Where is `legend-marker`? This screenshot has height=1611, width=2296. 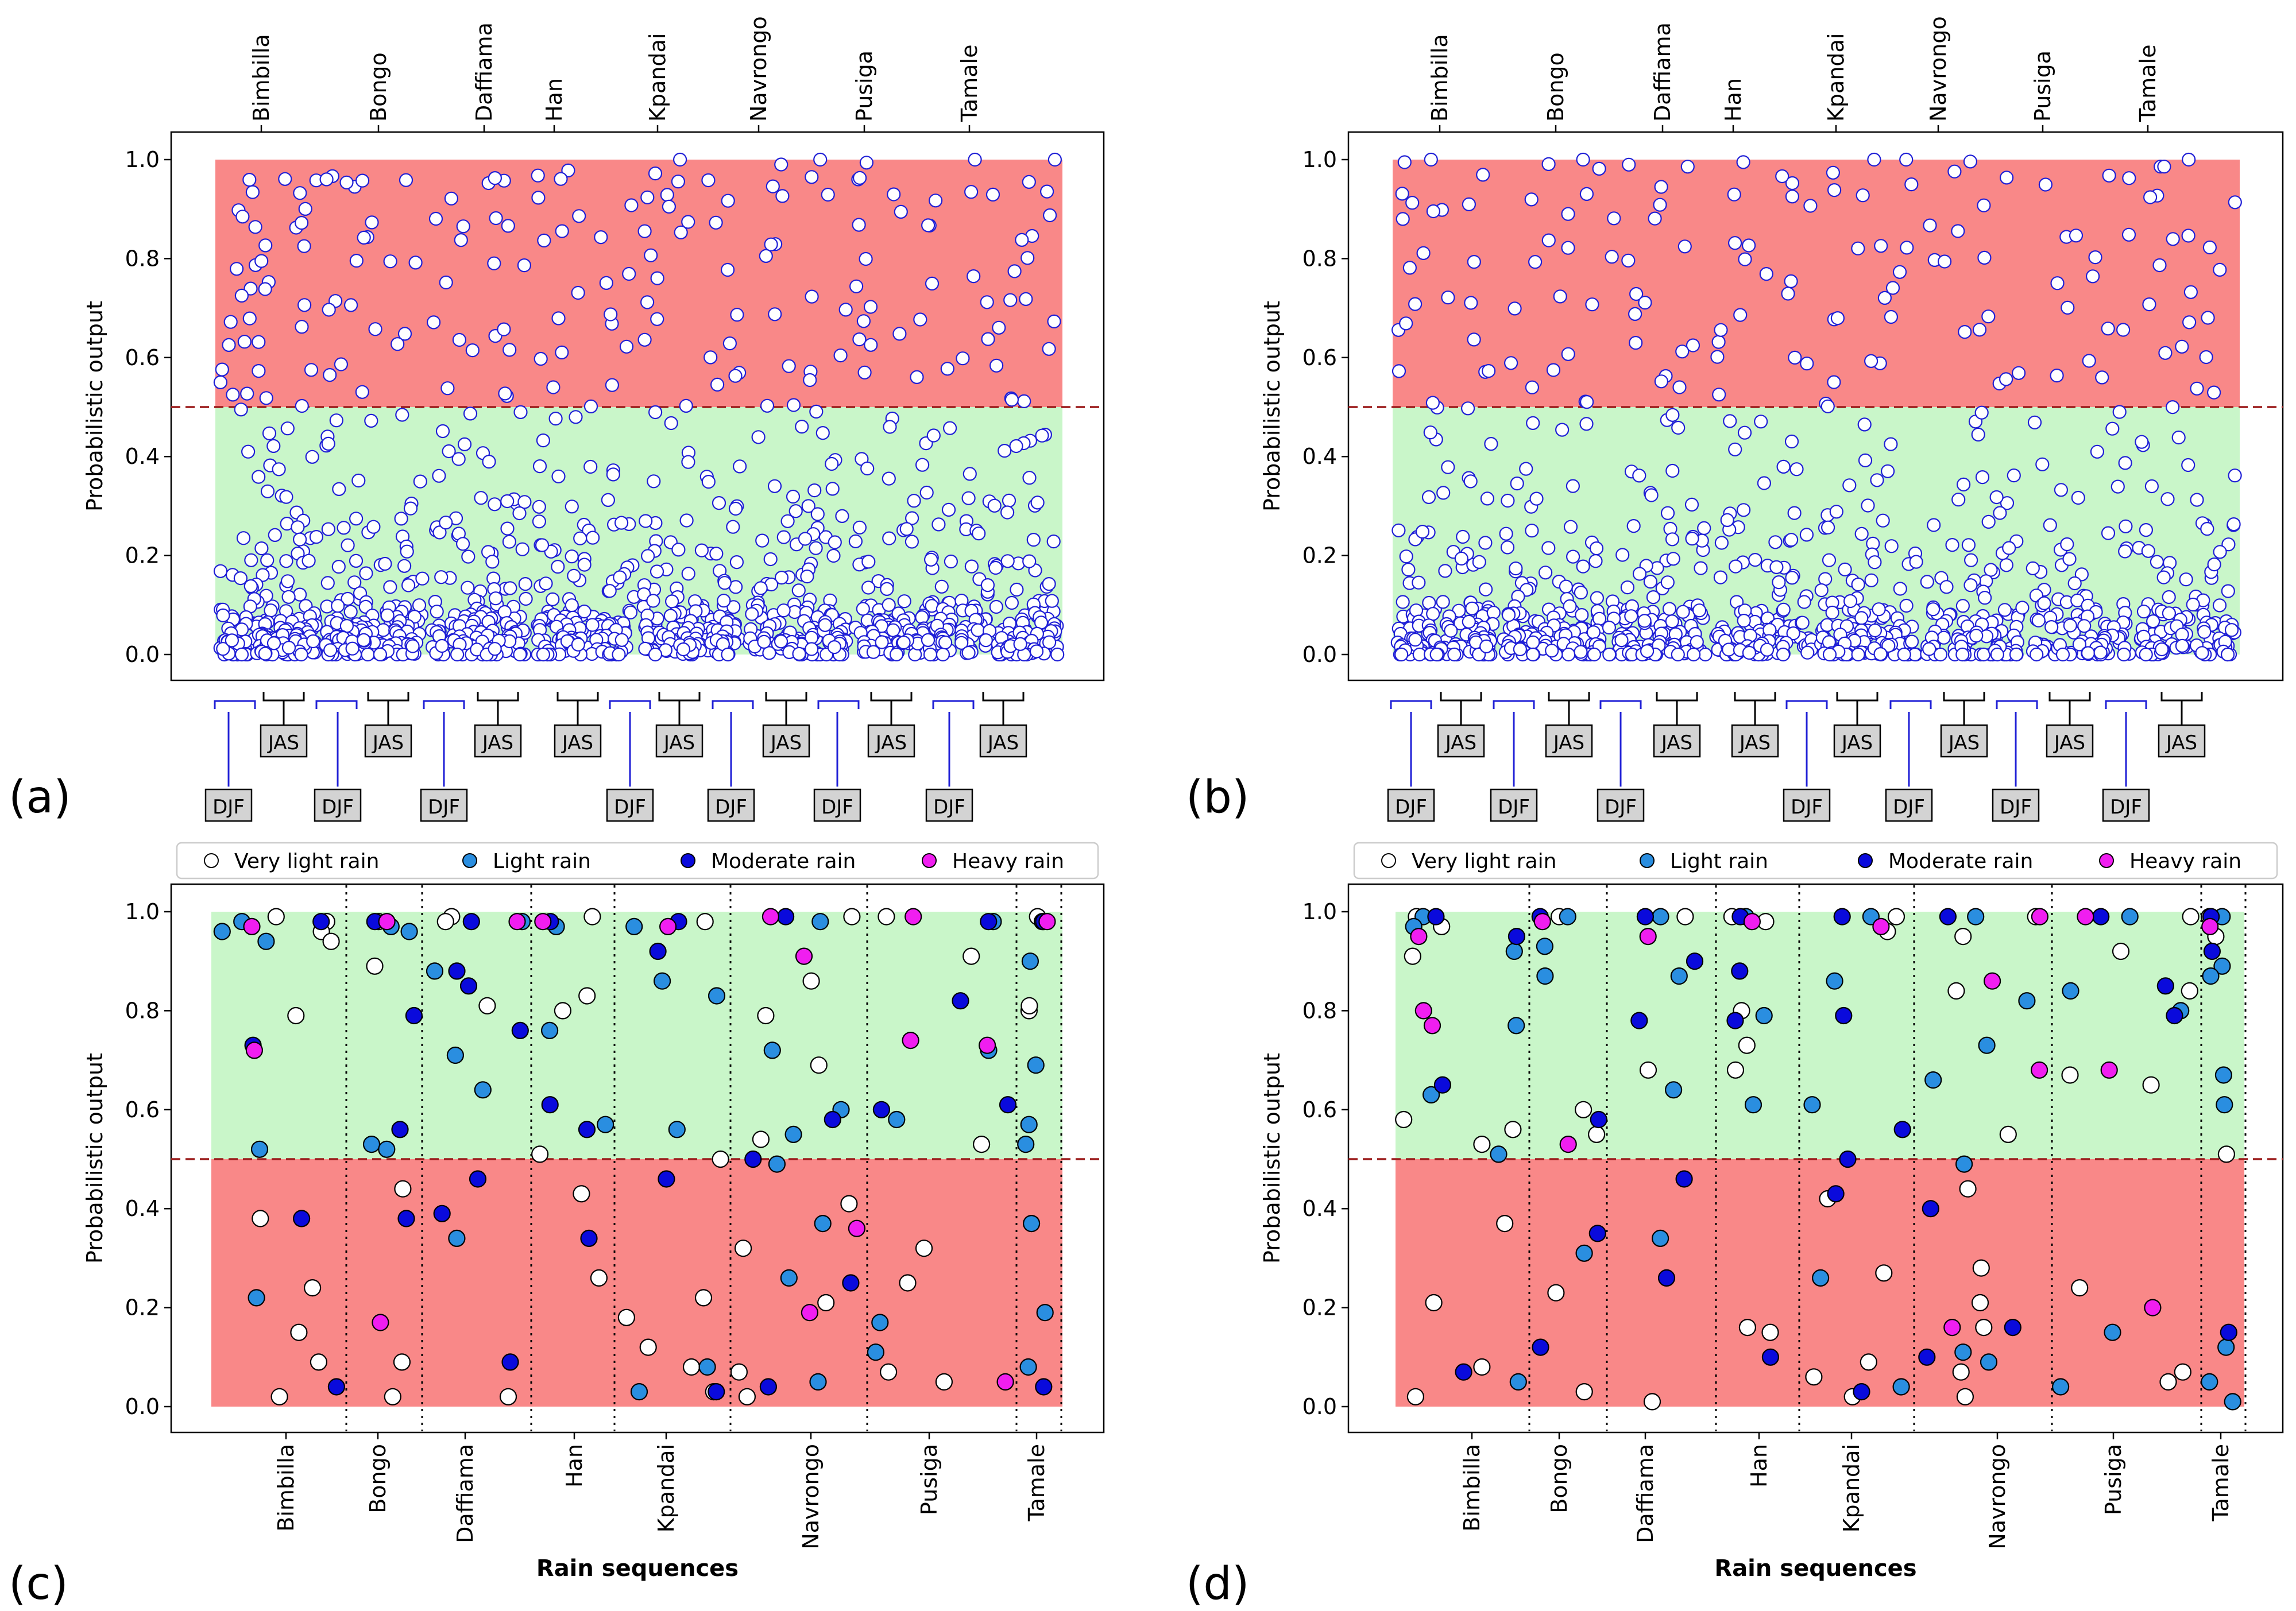
legend-marker is located at coordinates (469, 860).